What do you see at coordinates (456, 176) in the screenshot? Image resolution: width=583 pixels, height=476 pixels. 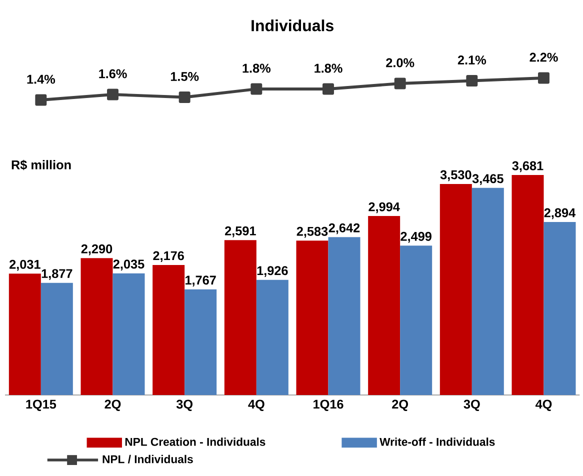 I see `data-label: 3,530` at bounding box center [456, 176].